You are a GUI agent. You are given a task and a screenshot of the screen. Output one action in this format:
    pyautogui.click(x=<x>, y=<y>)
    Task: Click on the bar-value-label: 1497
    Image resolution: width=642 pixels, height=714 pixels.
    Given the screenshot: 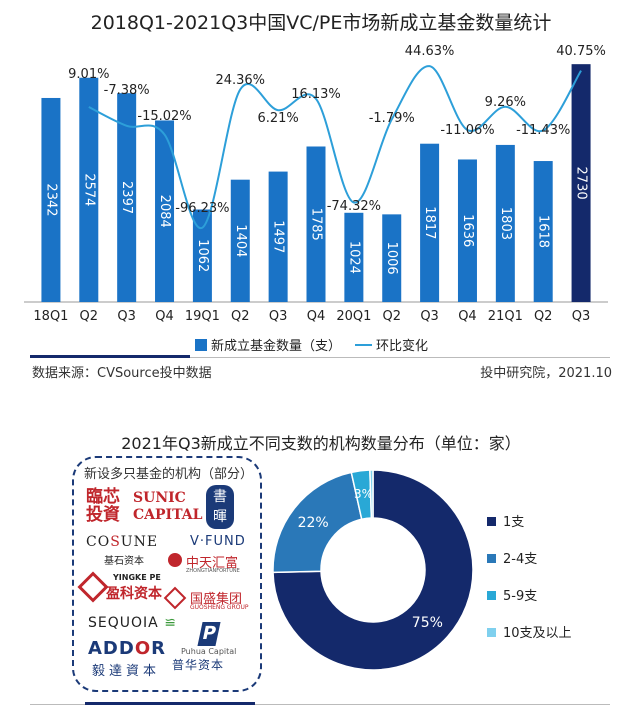 What is the action you would take?
    pyautogui.click(x=278, y=236)
    